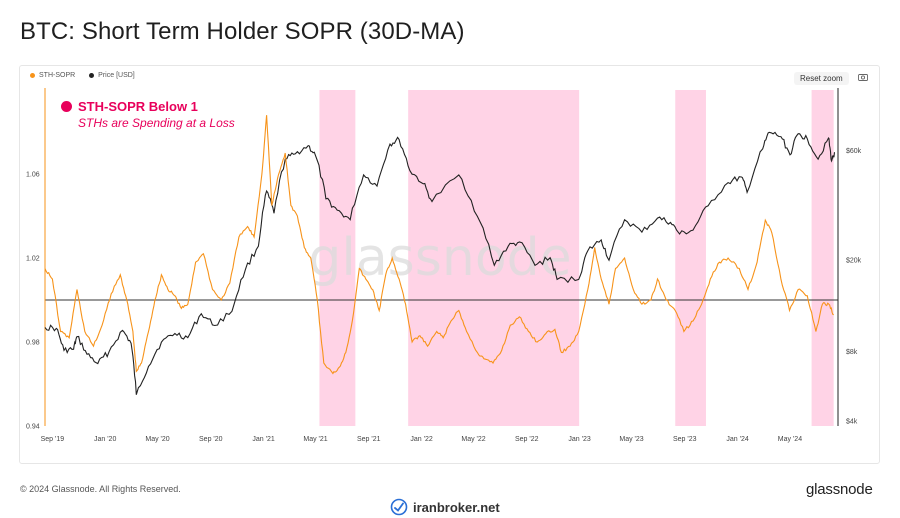 The width and height of the screenshot is (900, 518). I want to click on brand-watermark: iranbroker.net, so click(445, 507).